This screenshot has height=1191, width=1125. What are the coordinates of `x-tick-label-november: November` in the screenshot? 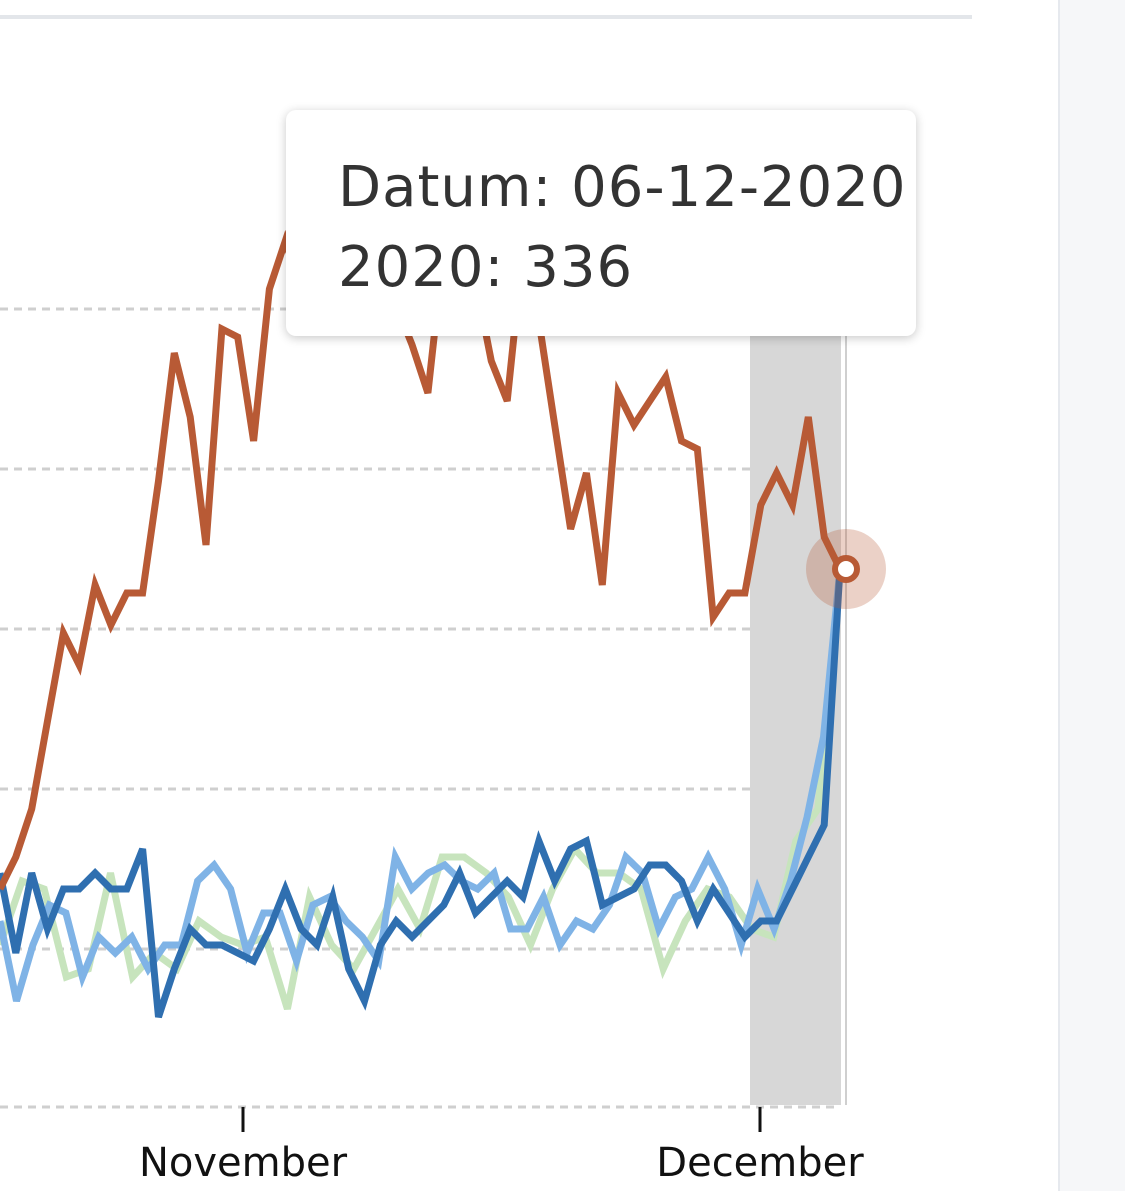 It's located at (243, 1163).